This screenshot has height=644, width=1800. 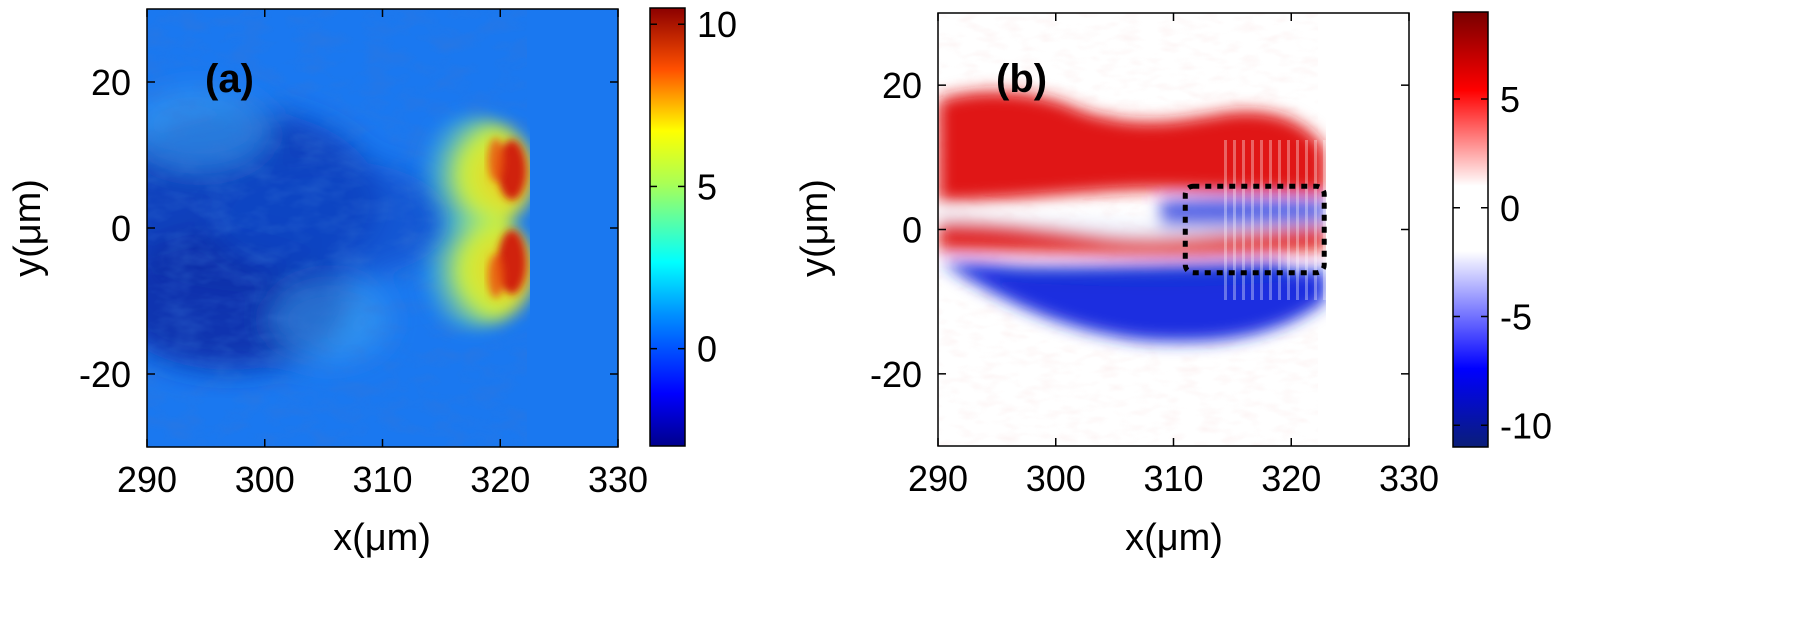 I want to click on colorbar-ticks-b: -10 -5 0 5, so click(x=1502, y=262).